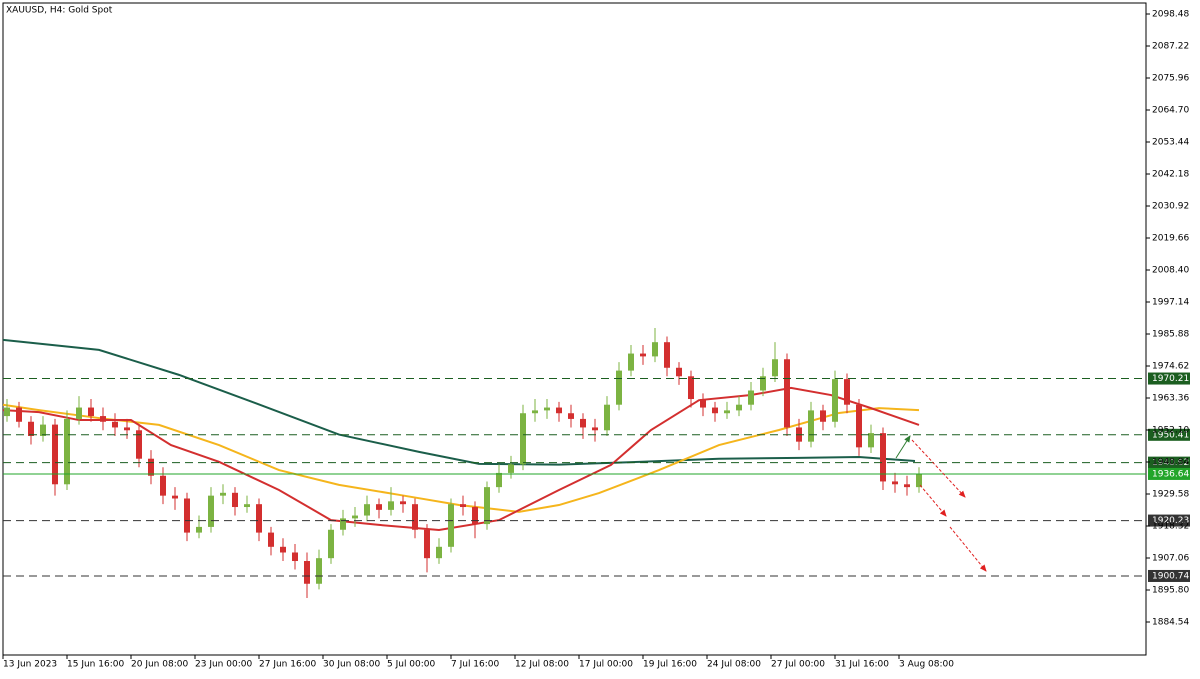 Image resolution: width=1200 pixels, height=679 pixels. I want to click on x-tick-label: 5 Jul 00:00, so click(411, 665).